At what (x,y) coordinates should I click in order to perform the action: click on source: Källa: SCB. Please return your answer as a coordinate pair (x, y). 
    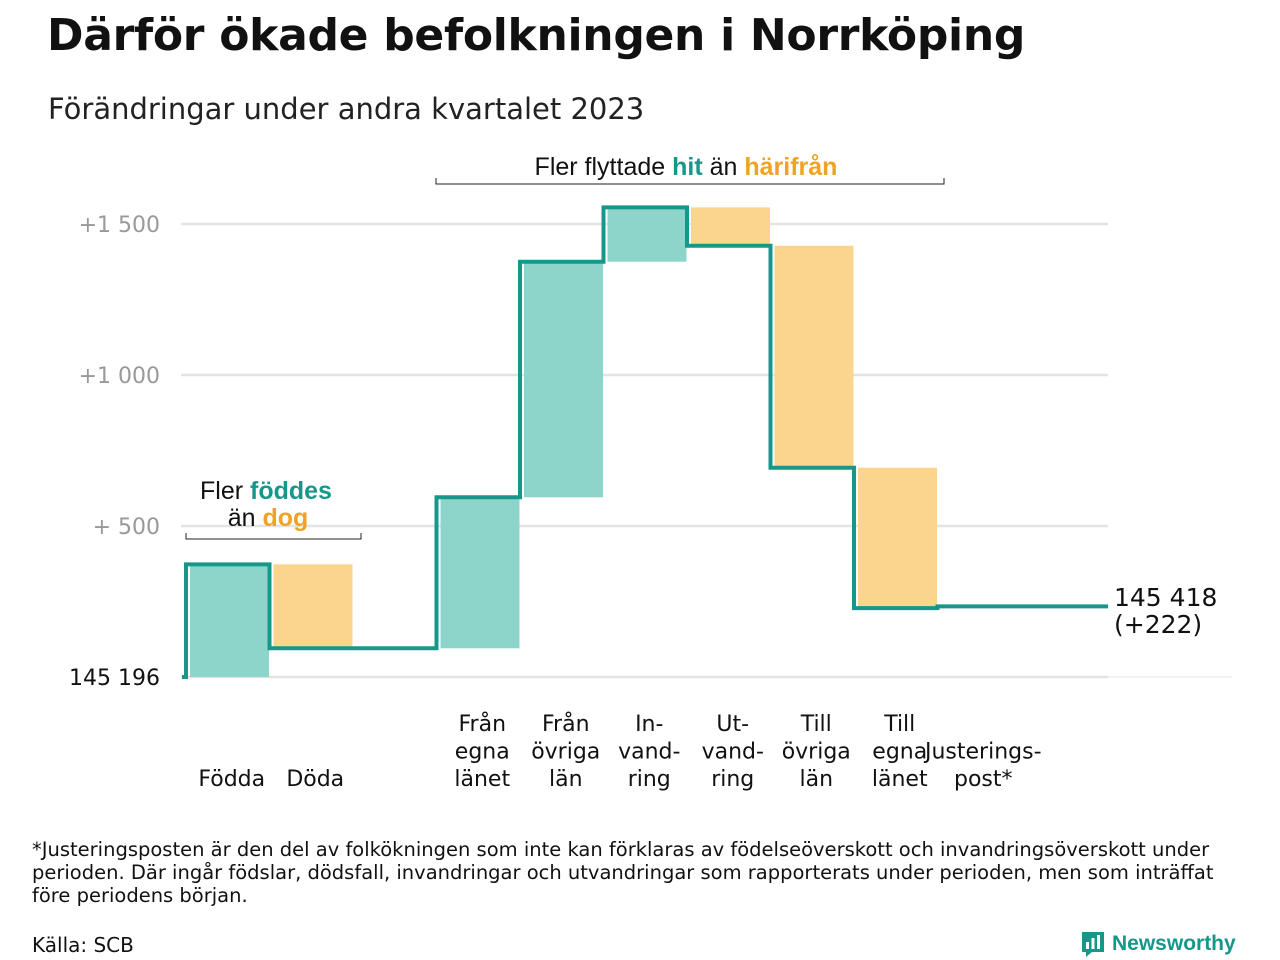
    Looking at the image, I should click on (83, 945).